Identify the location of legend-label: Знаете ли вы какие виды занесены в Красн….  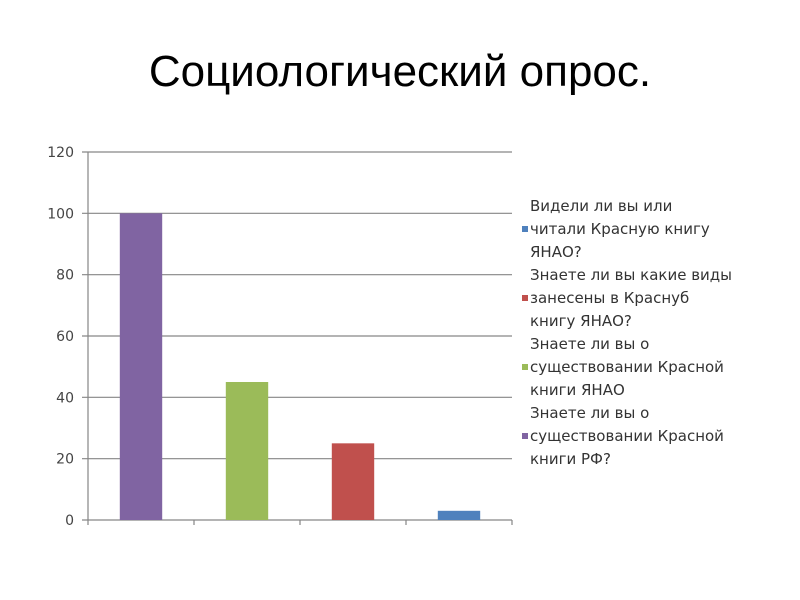
(631, 298).